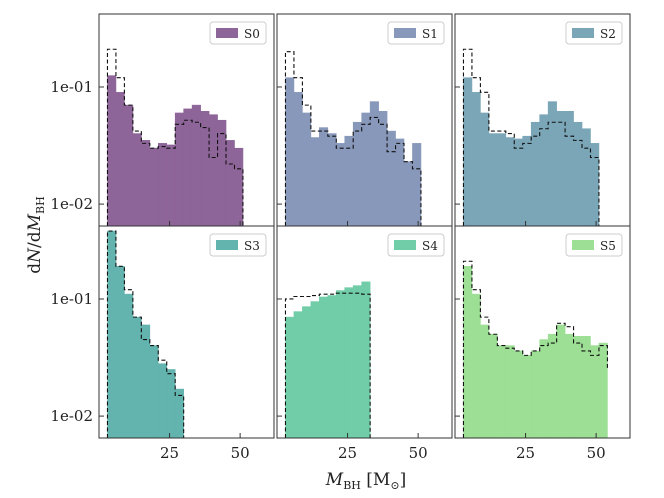 The width and height of the screenshot is (664, 498). Describe the element at coordinates (36, 235) in the screenshot. I see `y-axis-label: dN/dMBH` at that location.